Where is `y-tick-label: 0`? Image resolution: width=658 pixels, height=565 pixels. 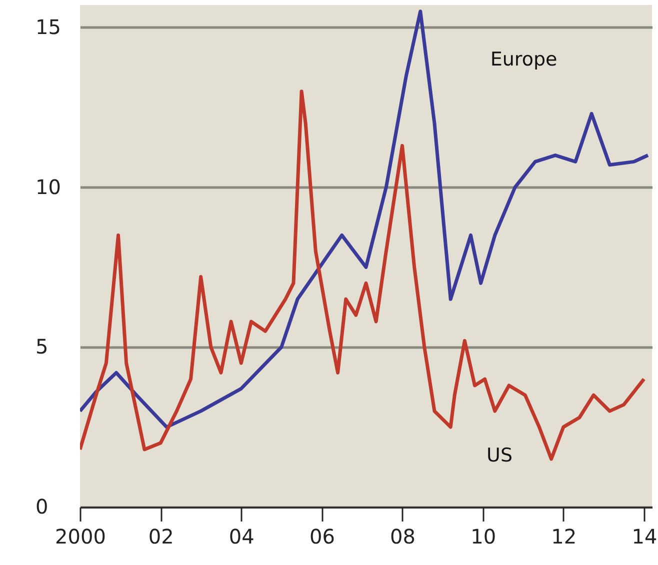 y-tick-label: 0 is located at coordinates (42, 506).